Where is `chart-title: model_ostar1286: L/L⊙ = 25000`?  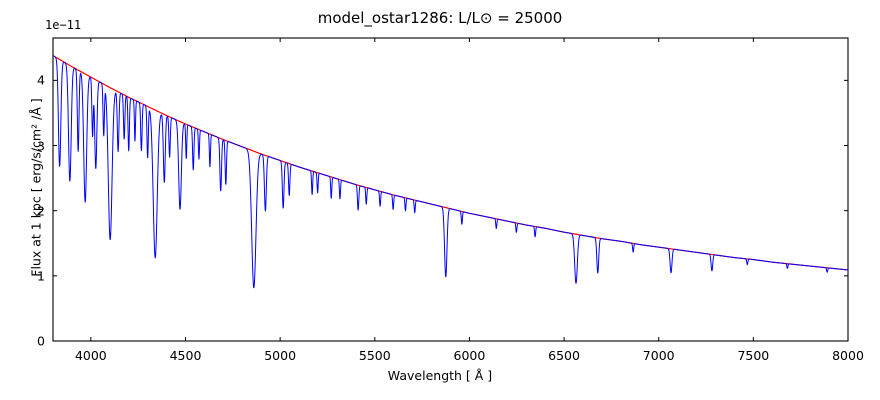
chart-title: model_ostar1286: L/L⊙ = 25000 is located at coordinates (440, 18).